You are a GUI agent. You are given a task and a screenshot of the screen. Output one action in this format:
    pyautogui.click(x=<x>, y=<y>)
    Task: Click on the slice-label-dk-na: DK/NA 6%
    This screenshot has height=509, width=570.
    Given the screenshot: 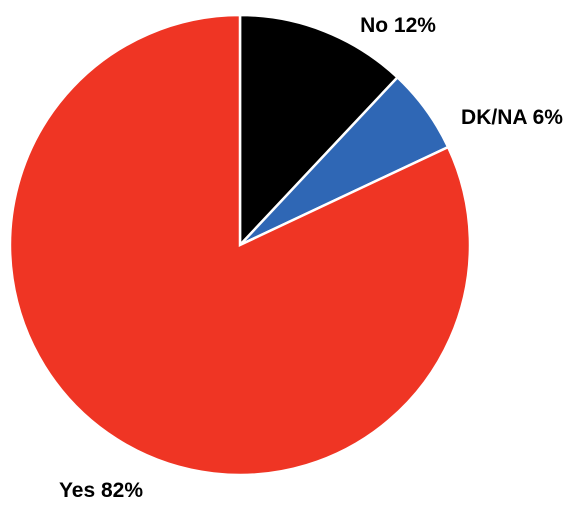 What is the action you would take?
    pyautogui.click(x=512, y=117)
    